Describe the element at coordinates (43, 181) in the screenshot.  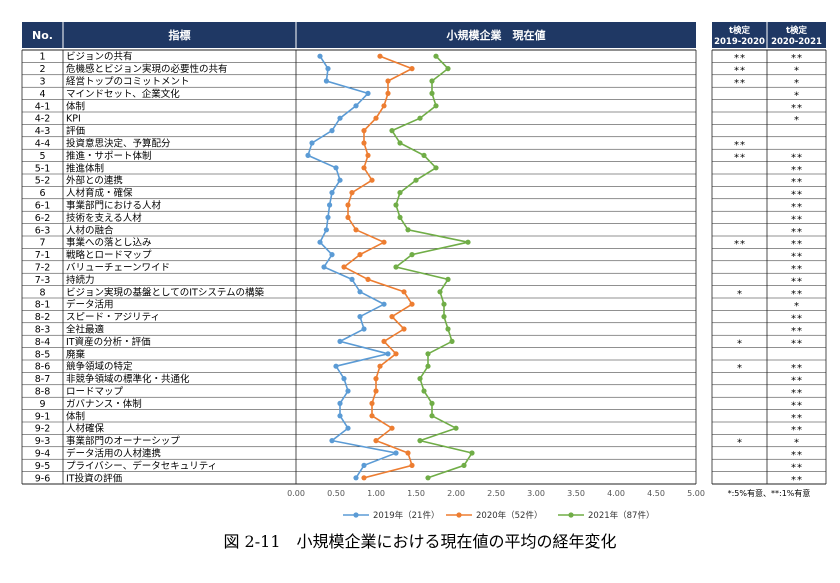
I see `row-number: 5-2` at that location.